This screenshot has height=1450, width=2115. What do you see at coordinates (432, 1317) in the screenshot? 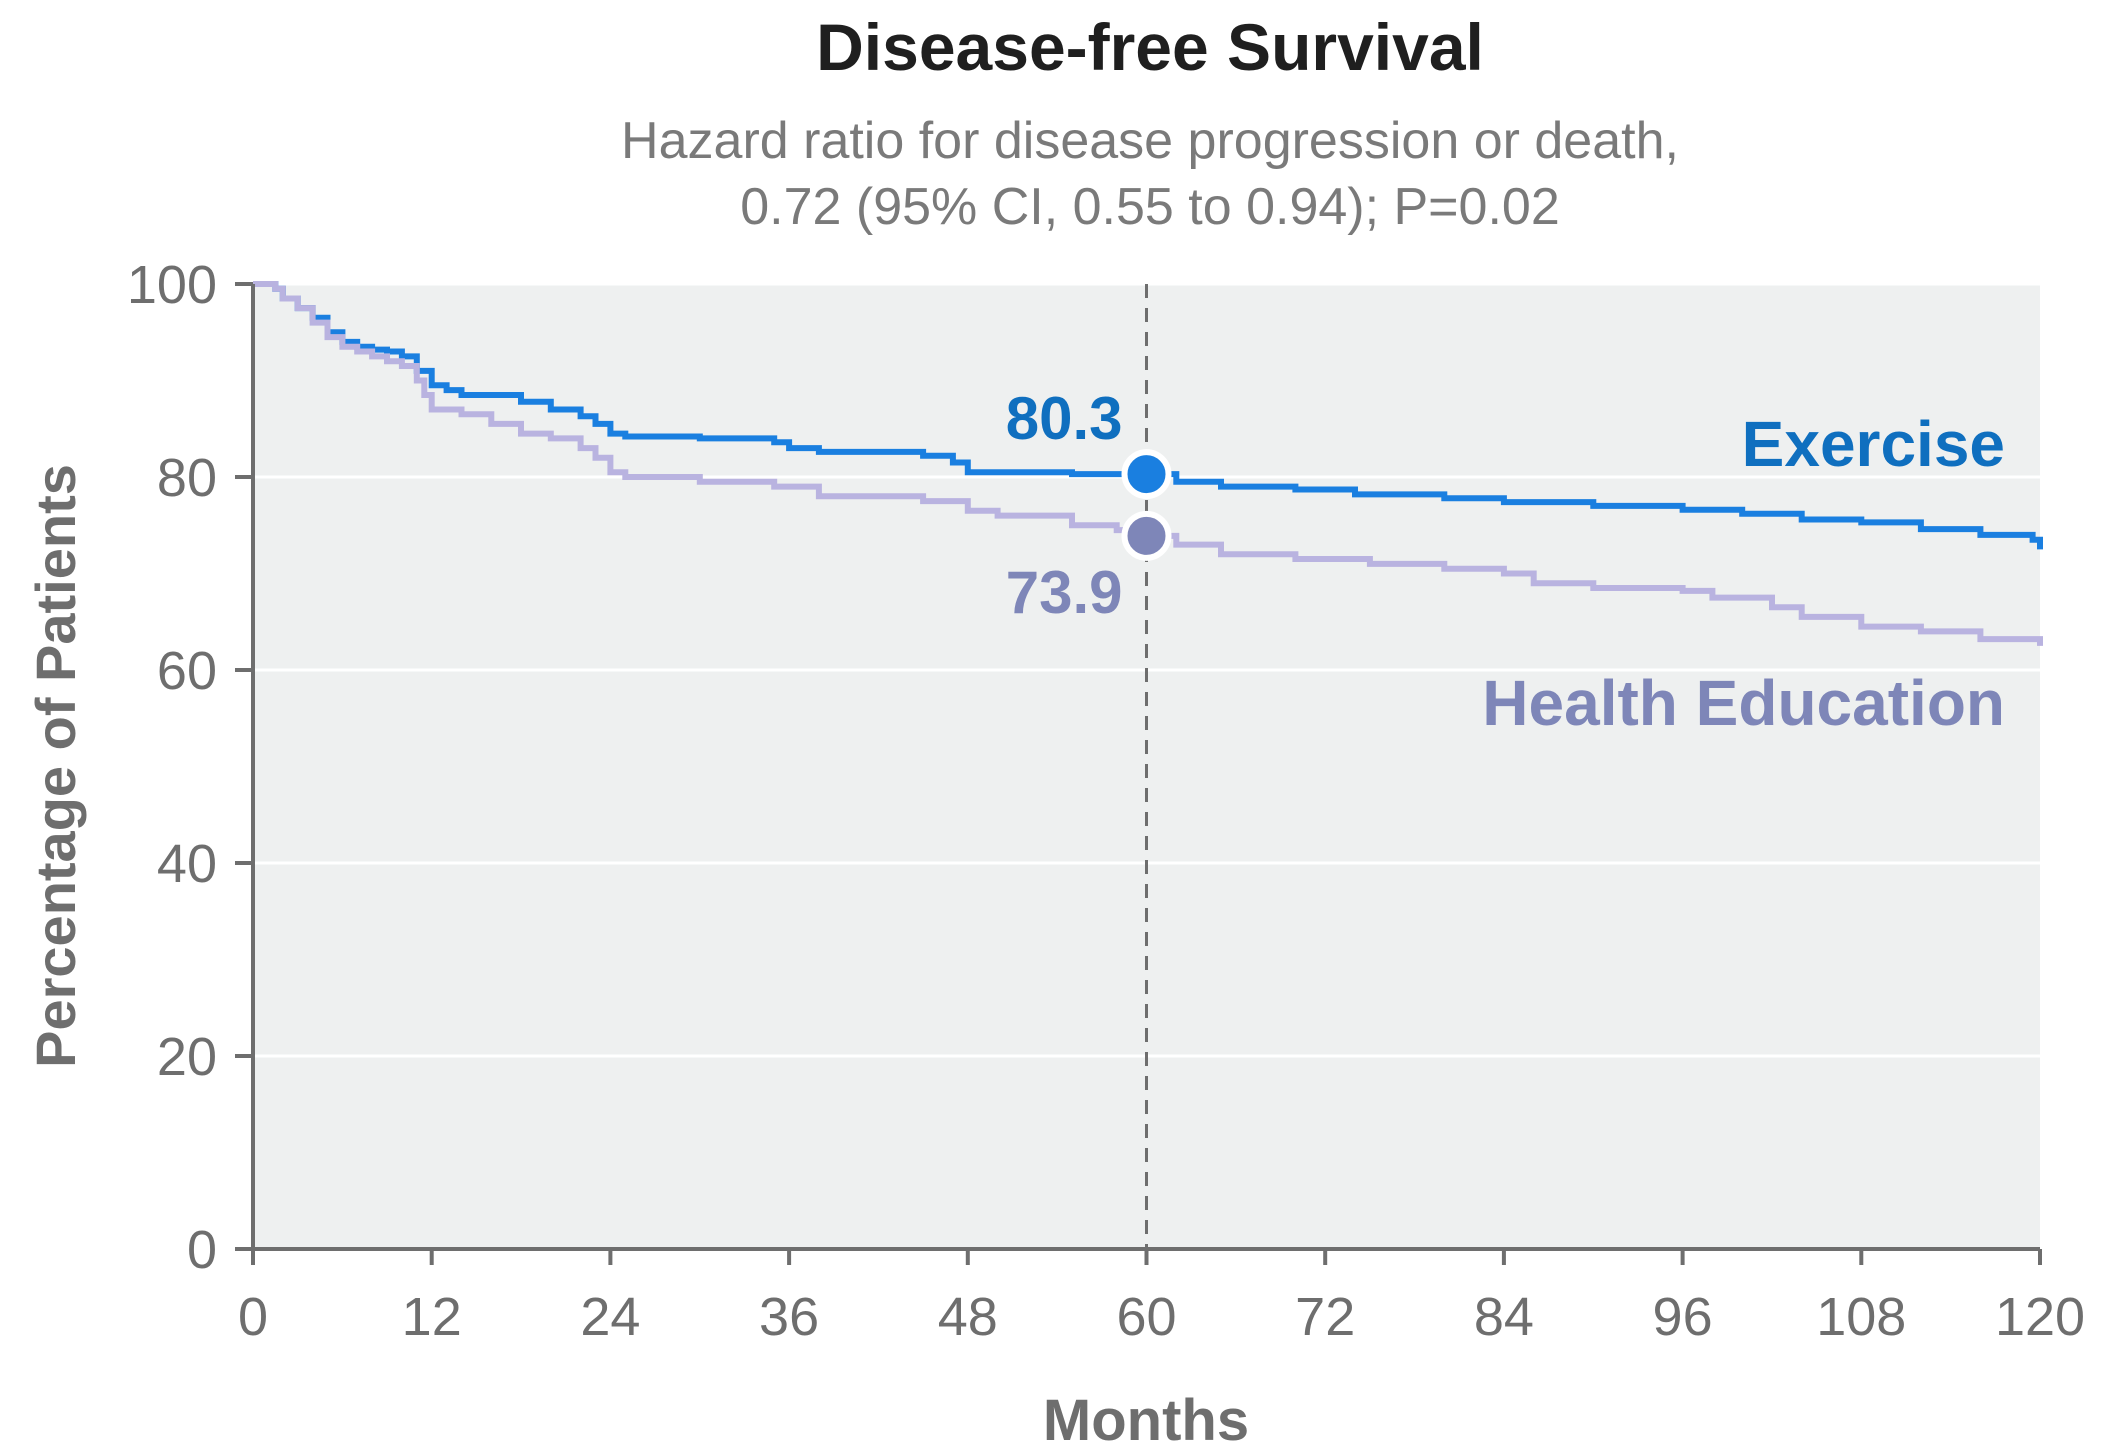
I see `x-tick-label-12: 12` at bounding box center [432, 1317].